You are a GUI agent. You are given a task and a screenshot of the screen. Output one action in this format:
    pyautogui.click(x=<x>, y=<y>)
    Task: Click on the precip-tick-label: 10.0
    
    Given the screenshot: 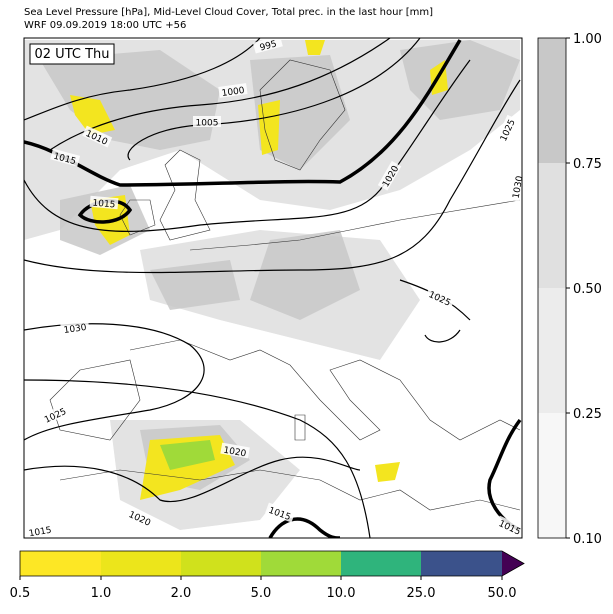 What is the action you would take?
    pyautogui.click(x=341, y=593)
    